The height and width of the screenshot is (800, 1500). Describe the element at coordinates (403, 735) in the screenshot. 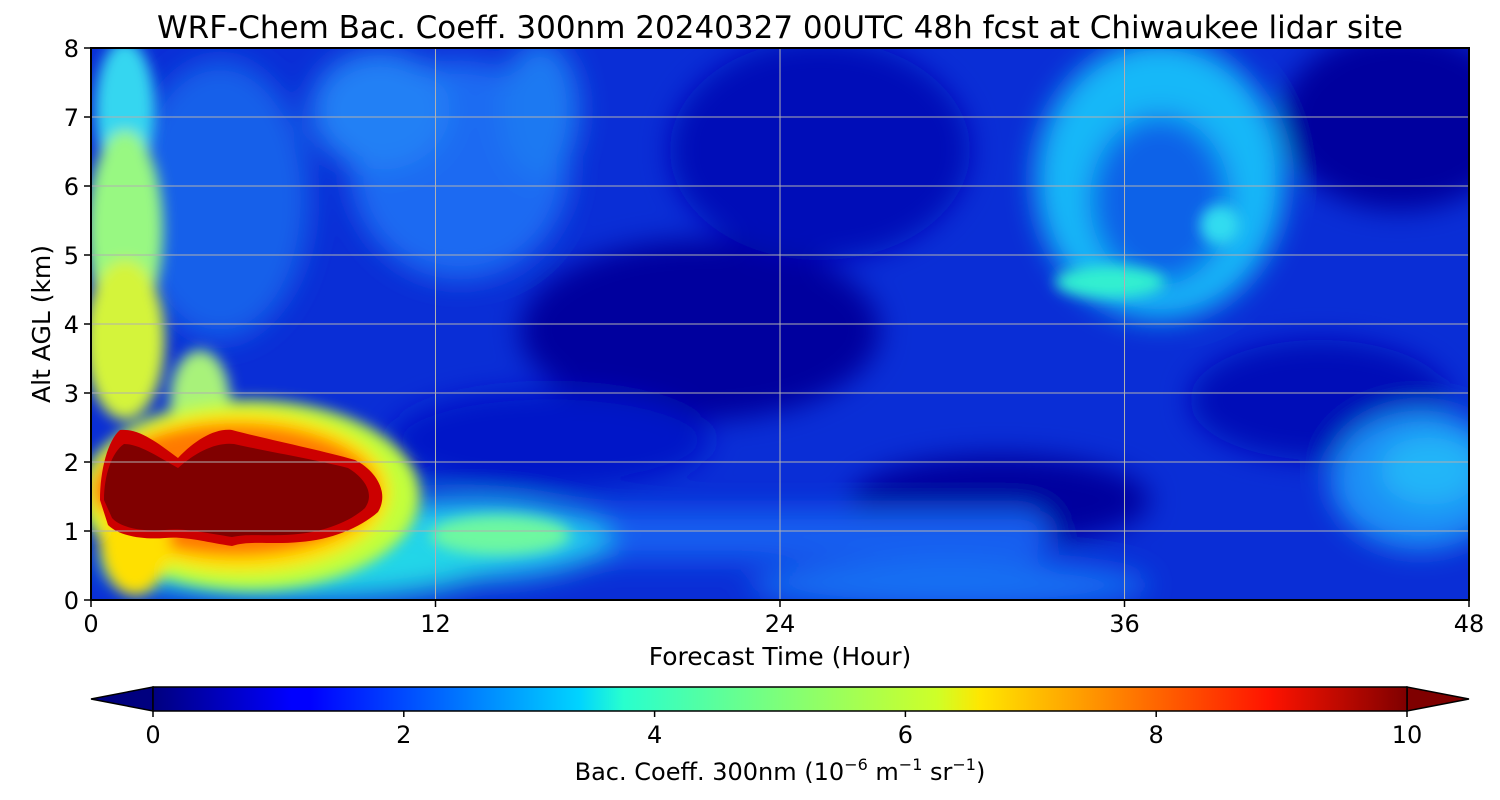

I see `colorbar-tick-label: 2` at that location.